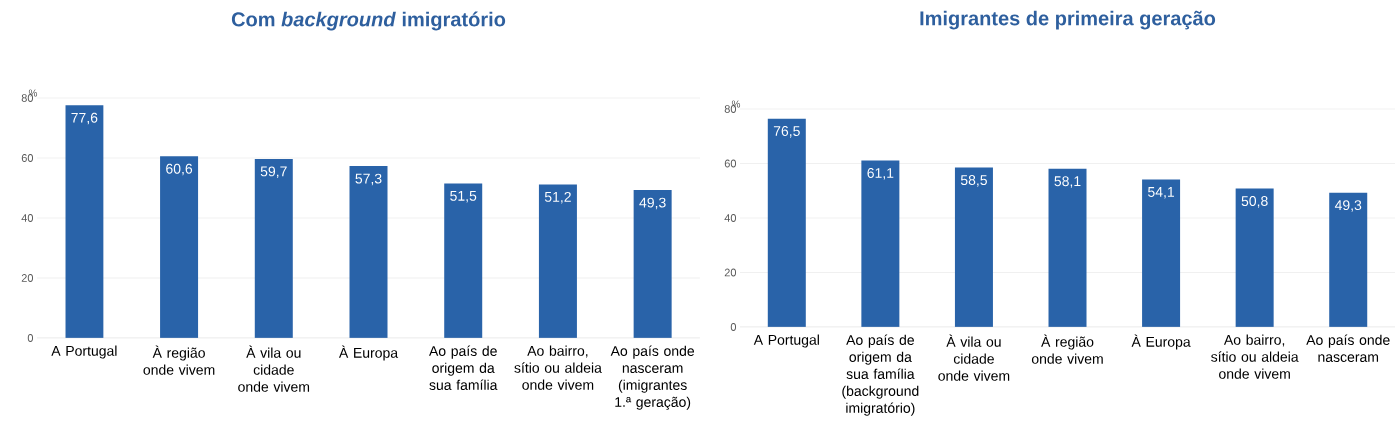 The width and height of the screenshot is (1399, 439). I want to click on data-label: 58,5, so click(973, 181).